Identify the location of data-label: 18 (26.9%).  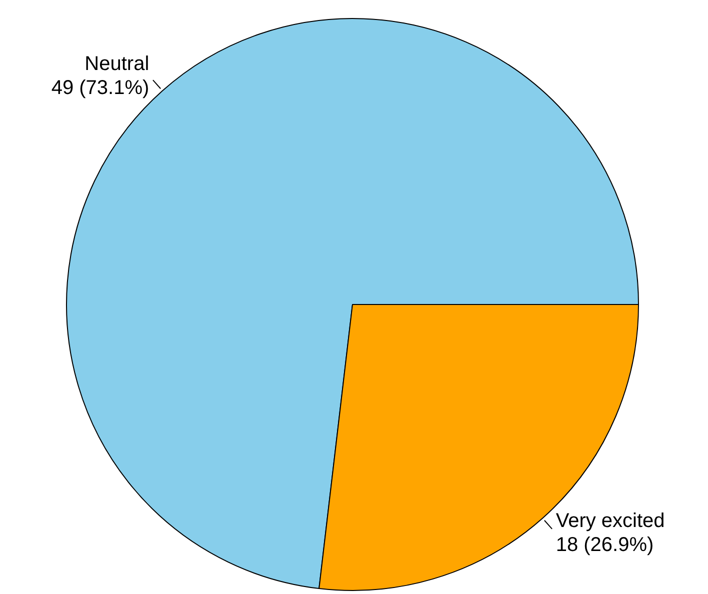
(605, 545).